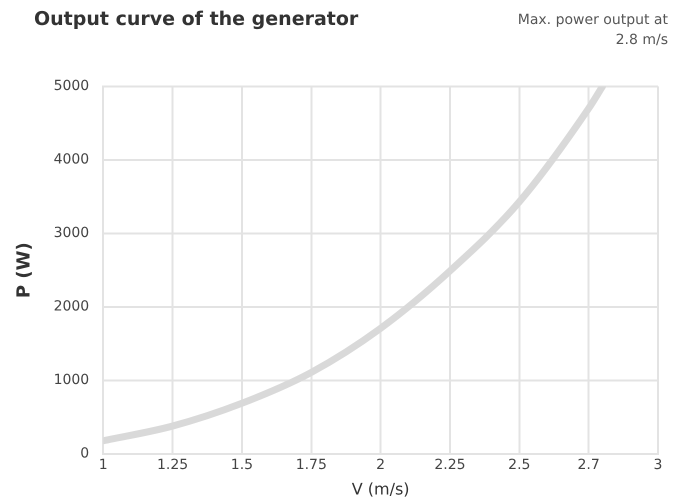  I want to click on y-tick-label: 5000, so click(72, 86).